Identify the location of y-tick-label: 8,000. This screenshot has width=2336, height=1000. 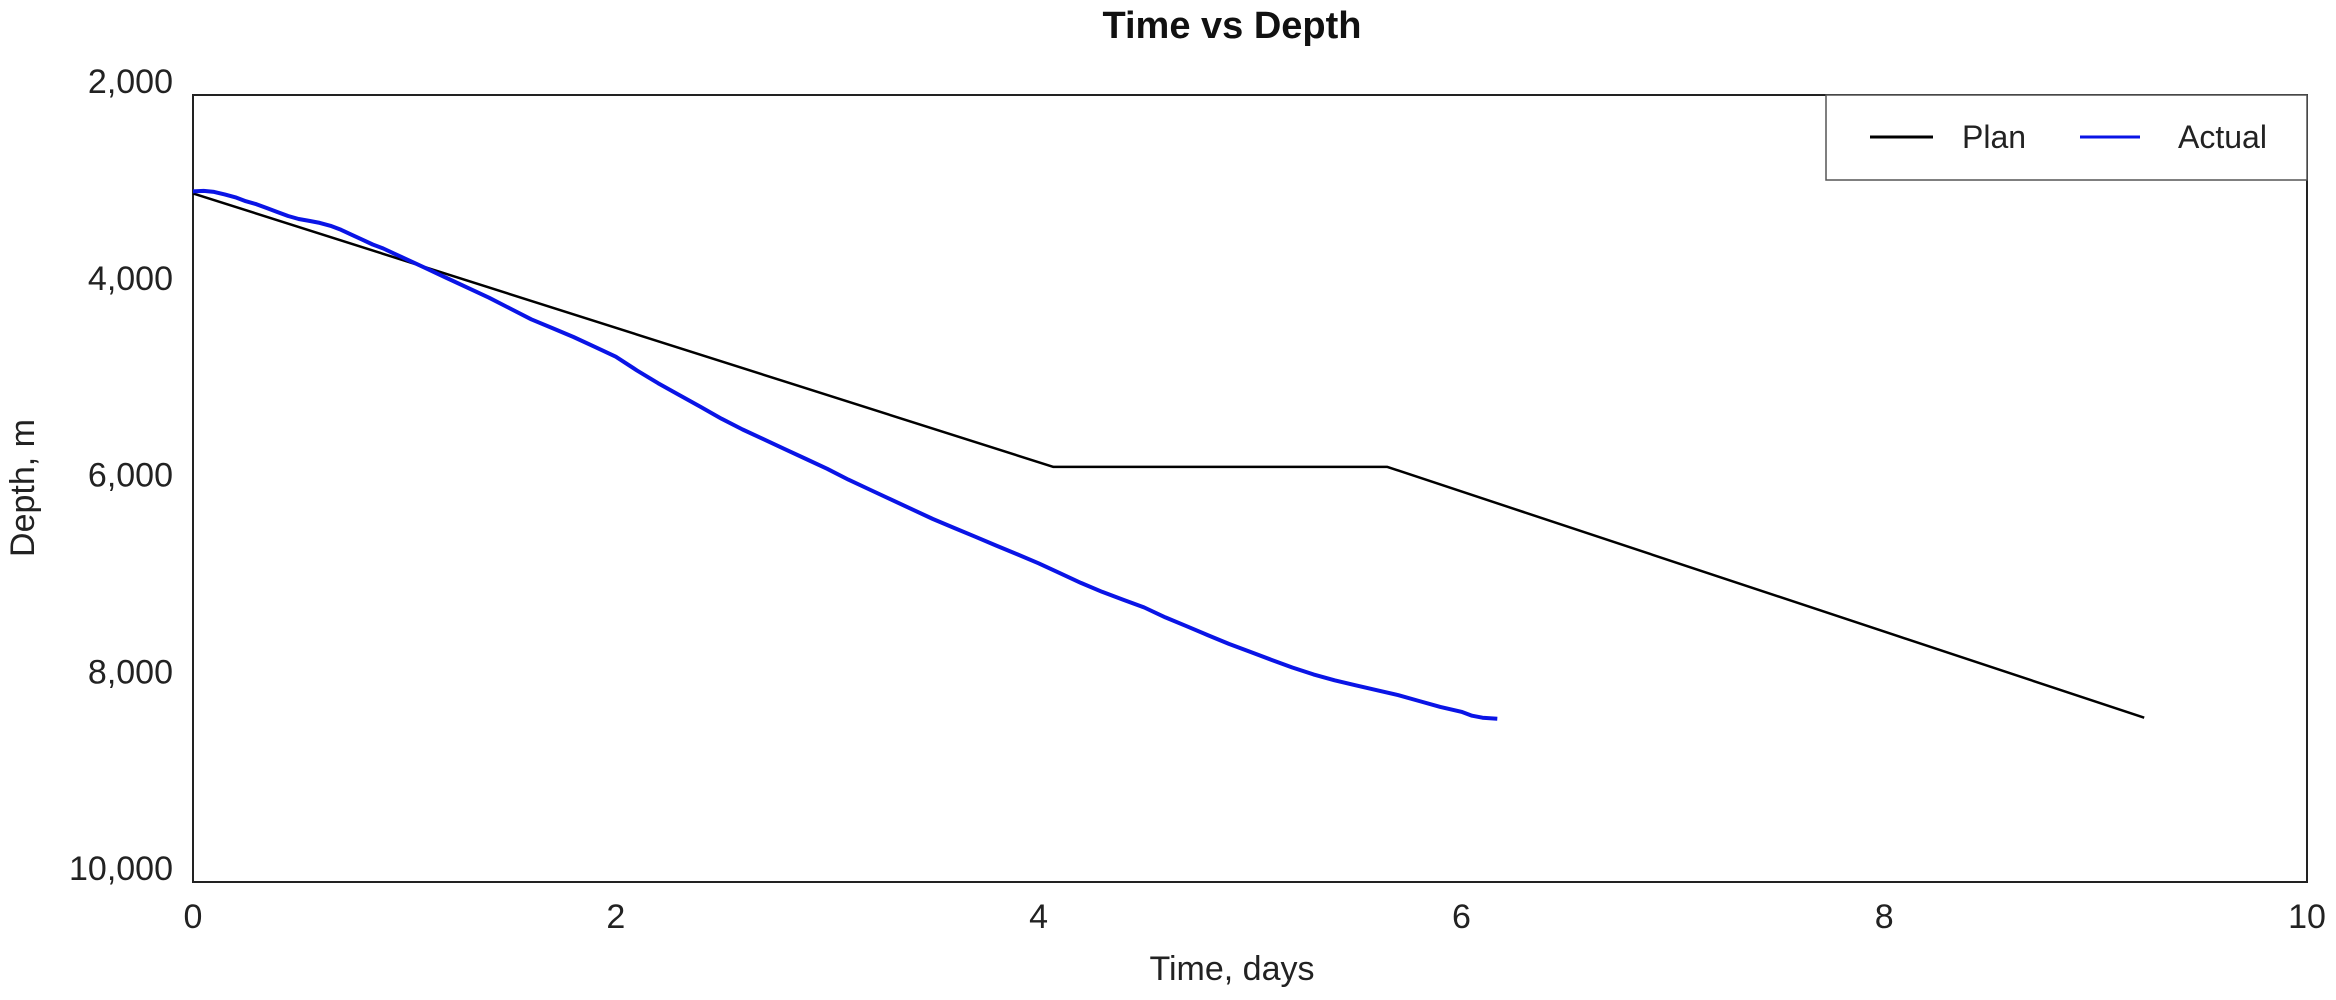
(130, 672).